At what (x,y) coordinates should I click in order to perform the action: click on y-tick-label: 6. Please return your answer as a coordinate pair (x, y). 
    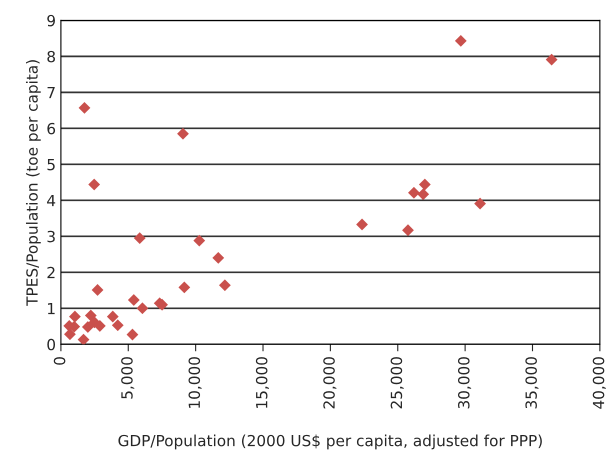
    Looking at the image, I should click on (51, 128).